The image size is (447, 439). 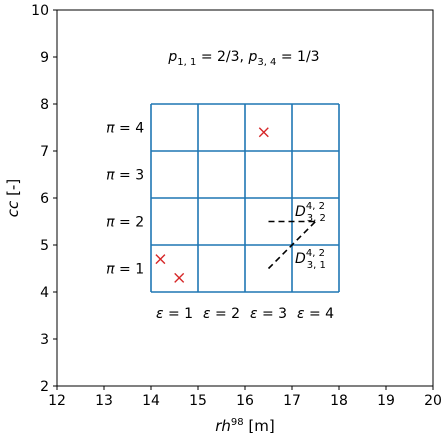 What do you see at coordinates (44, 340) in the screenshot?
I see `y-tick-label: 3` at bounding box center [44, 340].